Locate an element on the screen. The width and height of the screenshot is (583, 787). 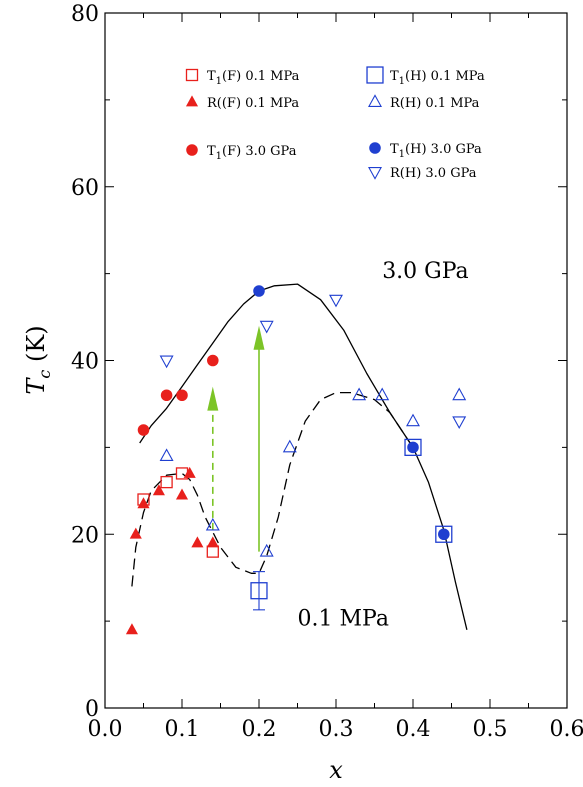
legend-item: R(H) 3.0 GPa is located at coordinates (422, 173).